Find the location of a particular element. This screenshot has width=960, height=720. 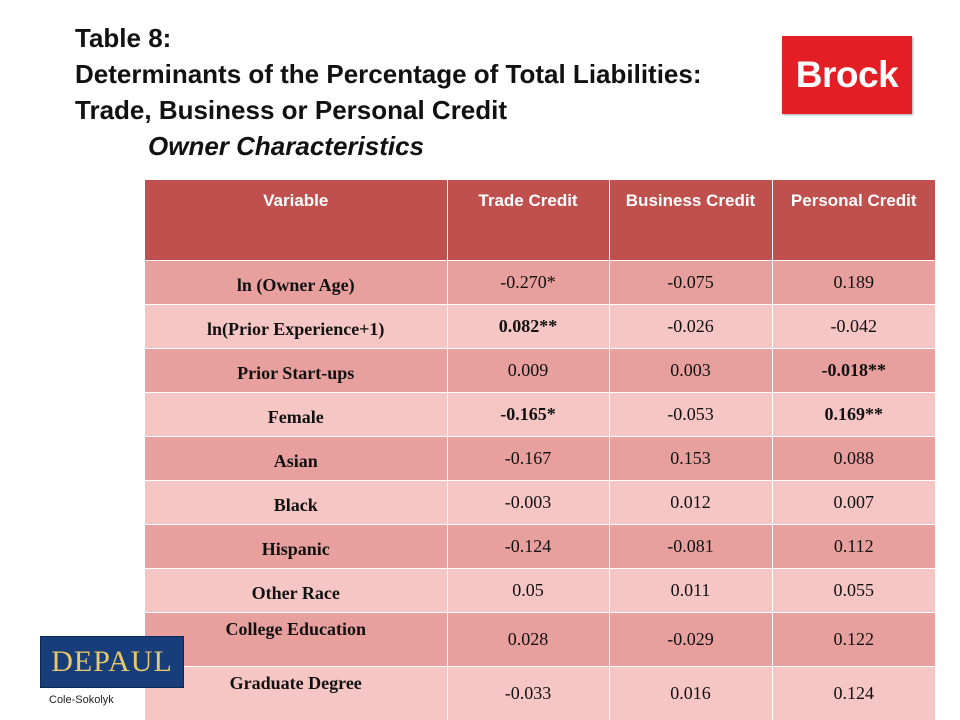

row-variable: Prior Start-ups is located at coordinates (296, 370).